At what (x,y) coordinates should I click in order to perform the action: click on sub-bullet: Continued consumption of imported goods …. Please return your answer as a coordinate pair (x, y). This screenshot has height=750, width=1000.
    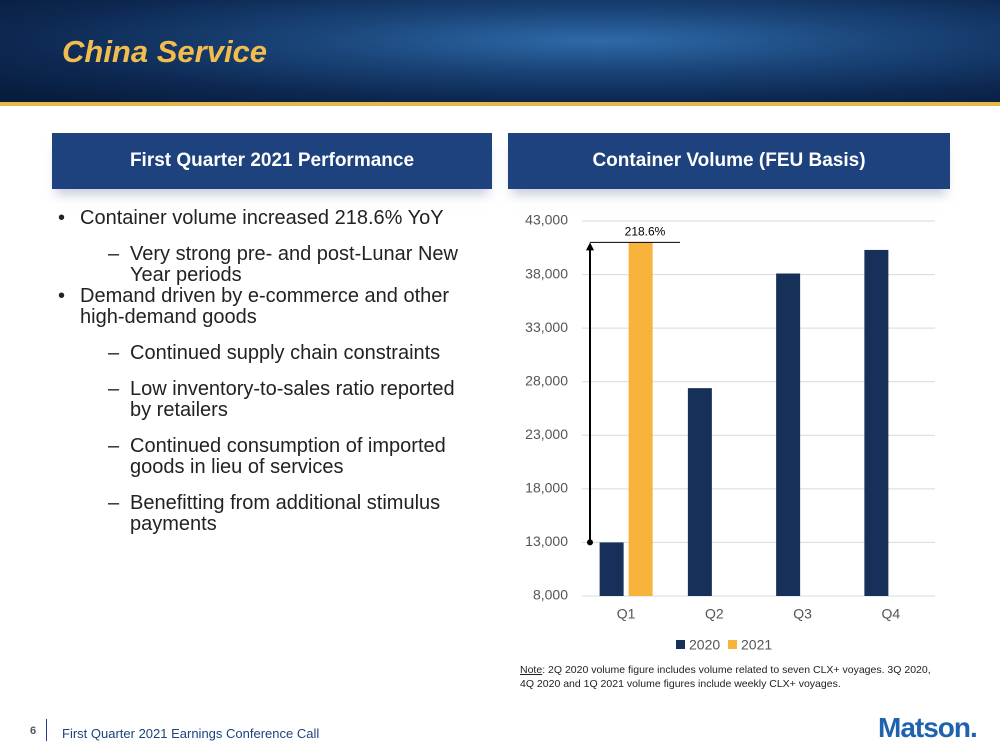
    Looking at the image, I should click on (268, 457).